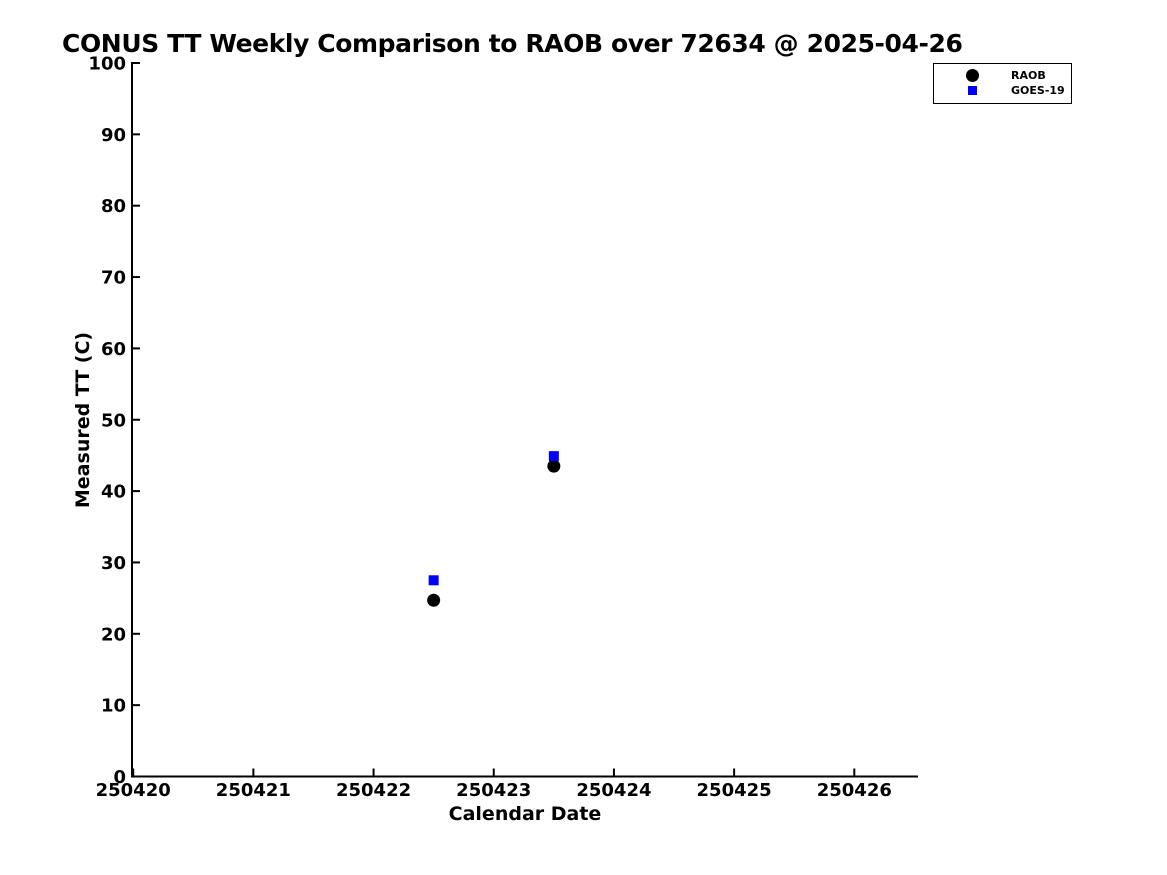  Describe the element at coordinates (83, 419) in the screenshot. I see `y-axis-label: Measured TT (C)` at that location.